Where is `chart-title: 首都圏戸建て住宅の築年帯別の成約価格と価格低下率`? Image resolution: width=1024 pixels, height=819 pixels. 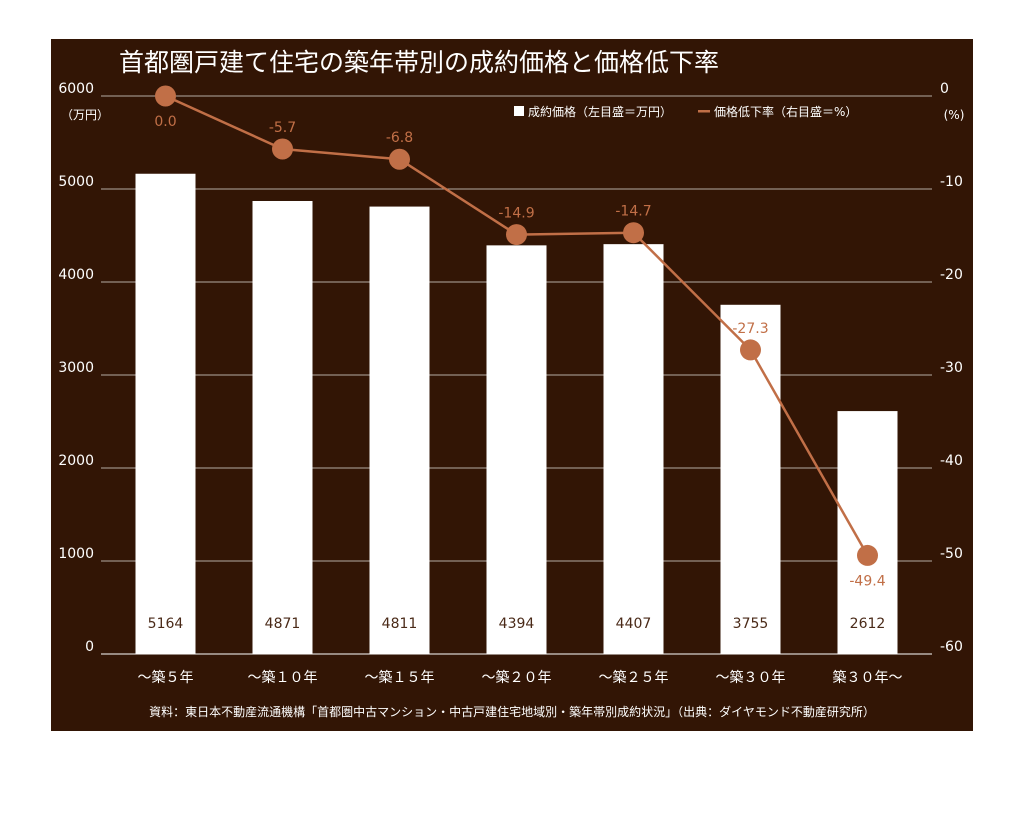
chart-title: 首都圏戸建て住宅の築年帯別の成約価格と価格低下率 is located at coordinates (419, 62).